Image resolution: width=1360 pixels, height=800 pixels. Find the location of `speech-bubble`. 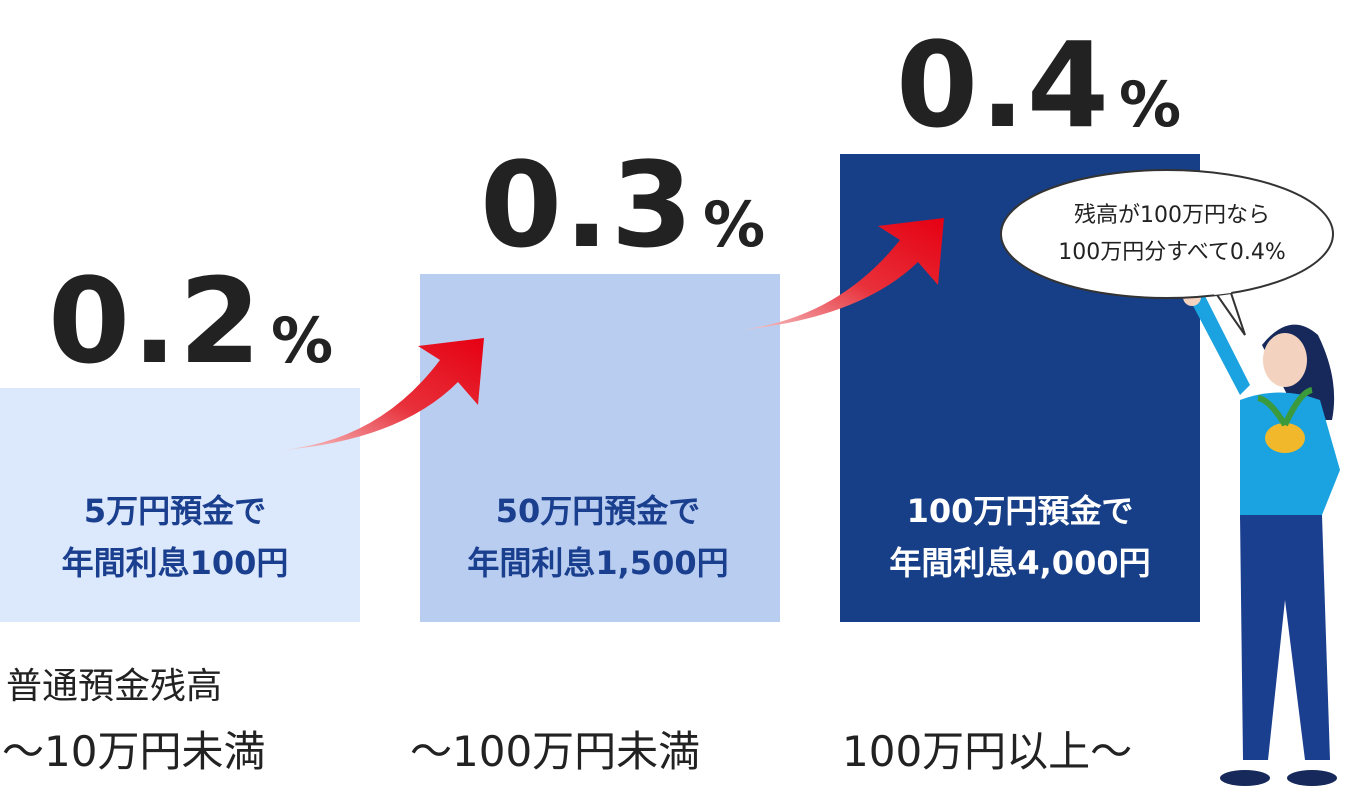

speech-bubble is located at coordinates (1167, 234).